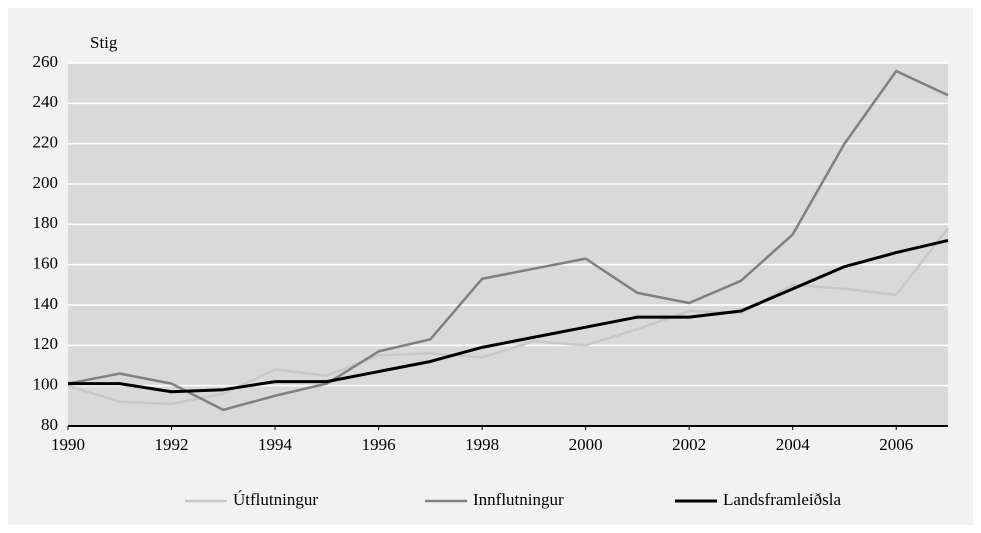 The height and width of the screenshot is (533, 981). Describe the element at coordinates (46, 101) in the screenshot. I see `y-tick-label: 240` at that location.